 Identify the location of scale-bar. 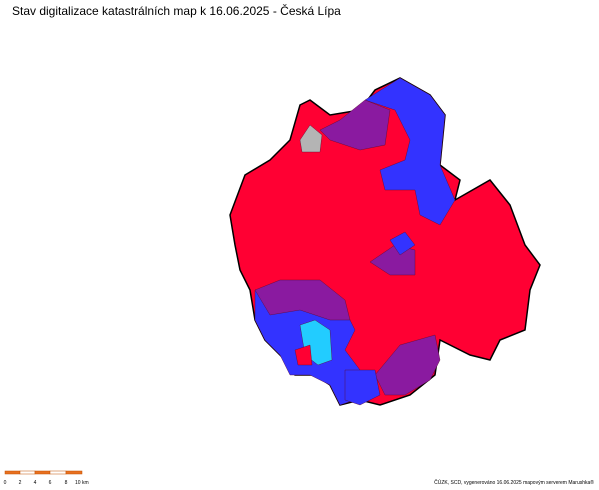
(43, 472).